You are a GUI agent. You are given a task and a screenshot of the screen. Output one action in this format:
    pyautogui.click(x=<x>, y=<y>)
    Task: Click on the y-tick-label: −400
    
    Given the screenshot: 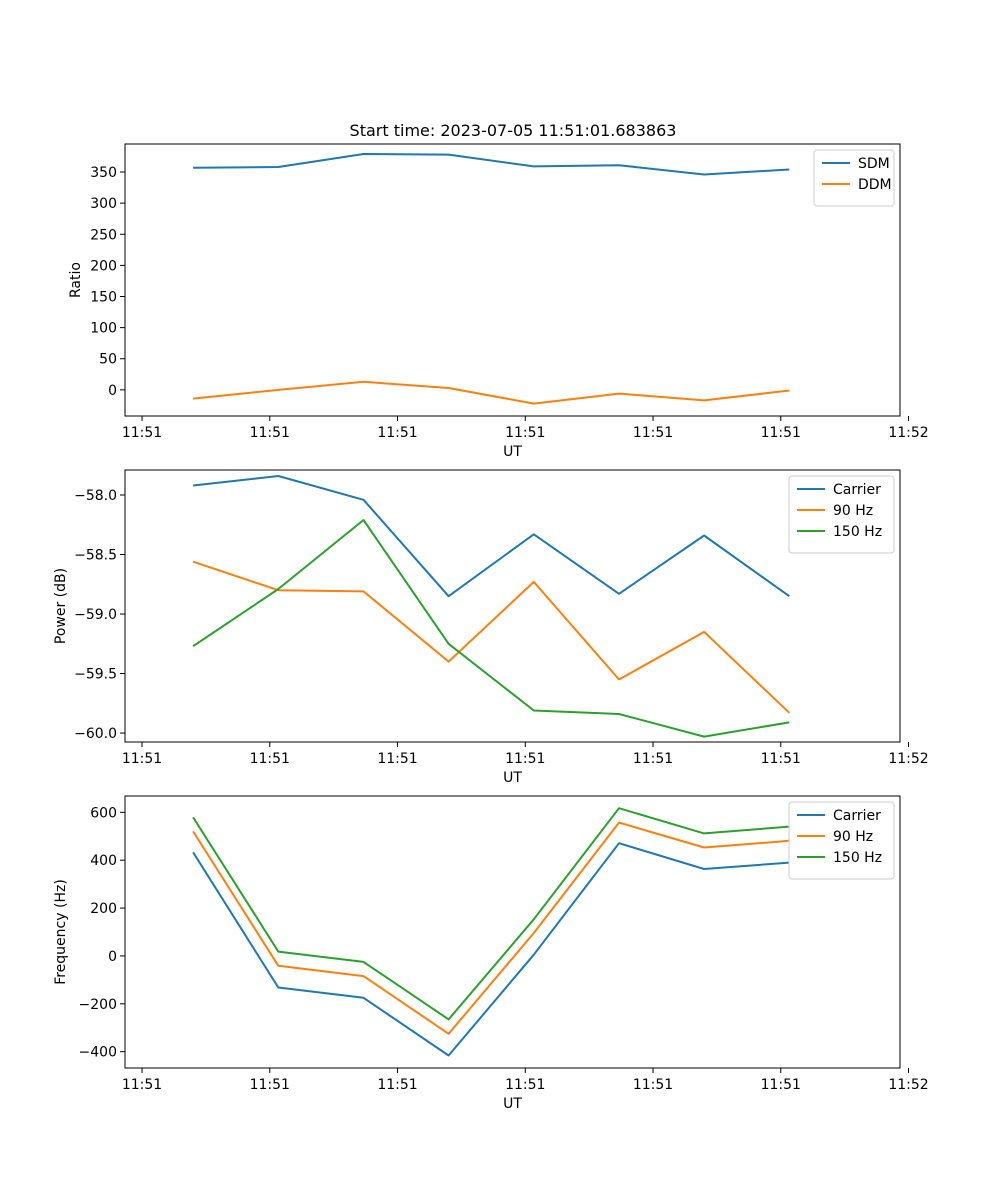 What is the action you would take?
    pyautogui.click(x=98, y=1053)
    